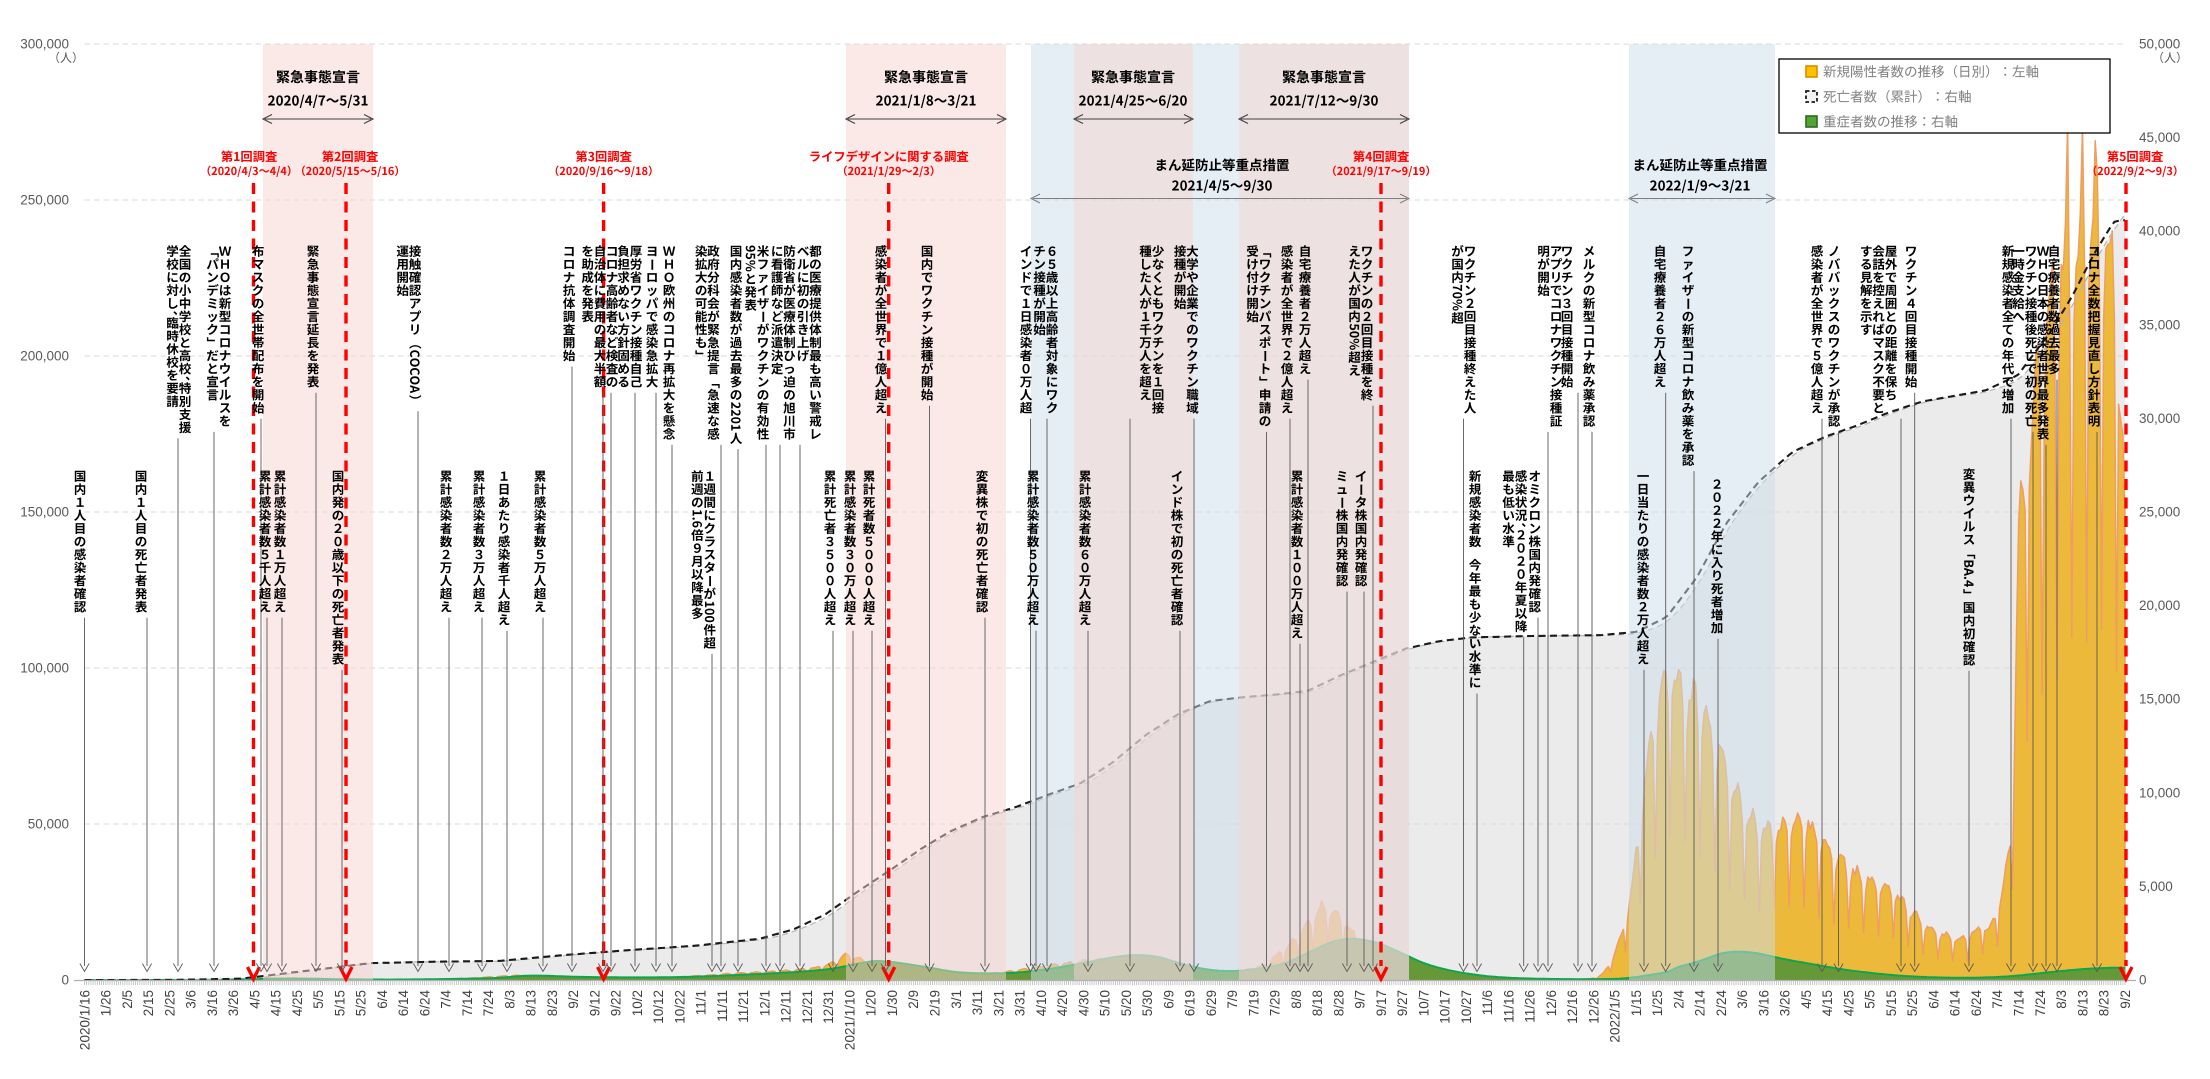 Image resolution: width=2210 pixels, height=1079 pixels. I want to click on svg-text: 9/7, so click(1360, 999).